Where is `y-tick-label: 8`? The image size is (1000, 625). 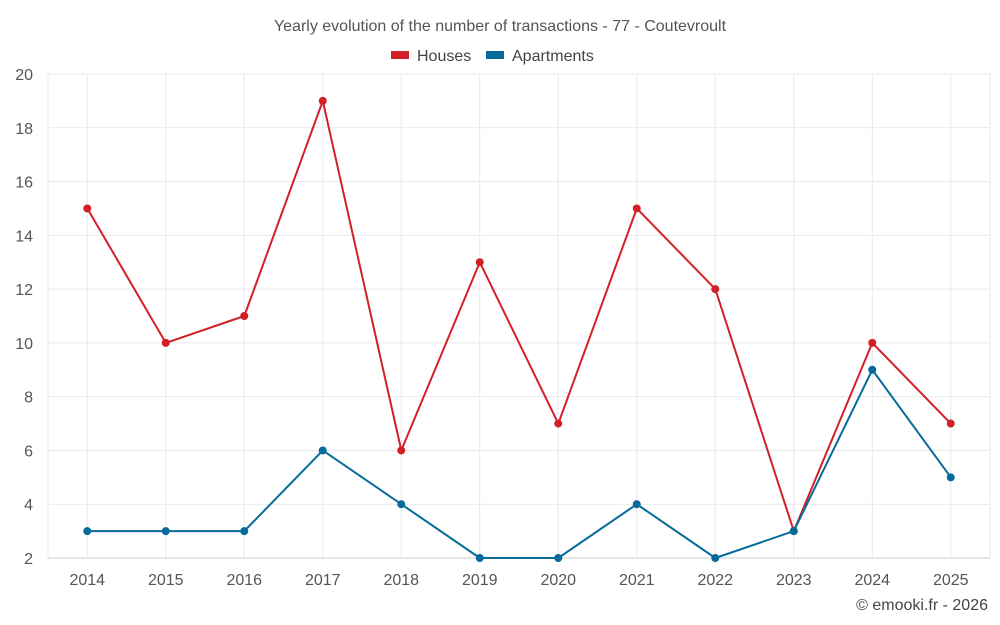 y-tick-label: 8 is located at coordinates (28, 398).